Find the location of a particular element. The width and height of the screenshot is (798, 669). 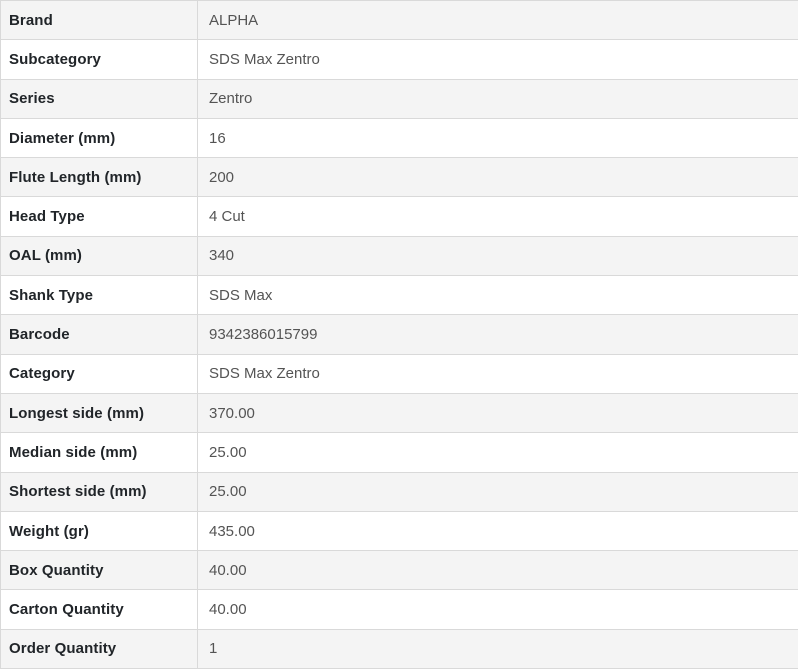

table-row: Flute Length (mm) 200 is located at coordinates (399, 178).